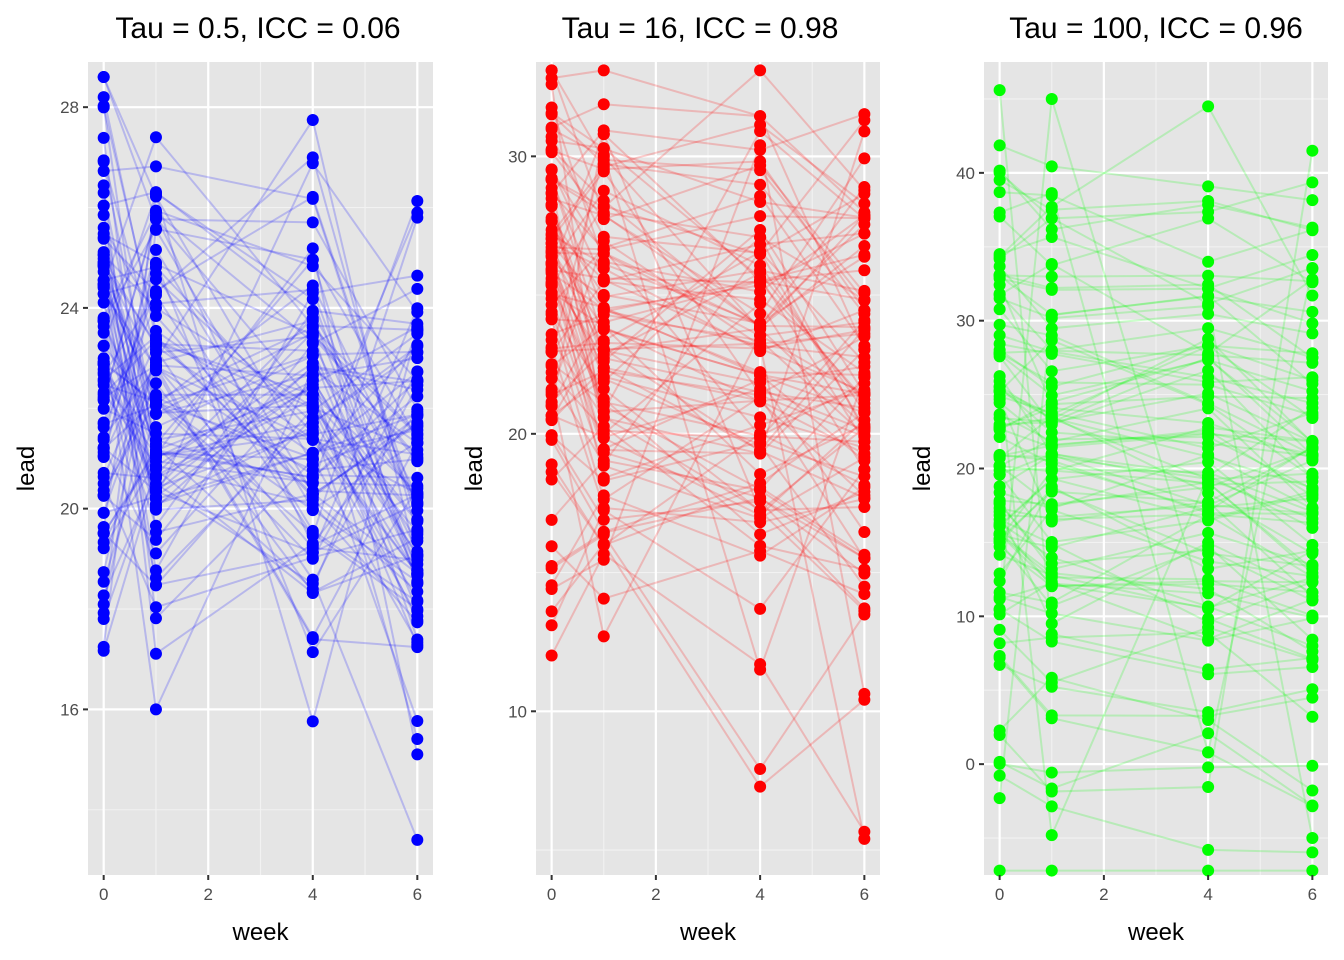 The image size is (1344, 960). Describe the element at coordinates (257, 28) in the screenshot. I see `panel-title: Tau = 0.5, ICC = 0.06` at that location.